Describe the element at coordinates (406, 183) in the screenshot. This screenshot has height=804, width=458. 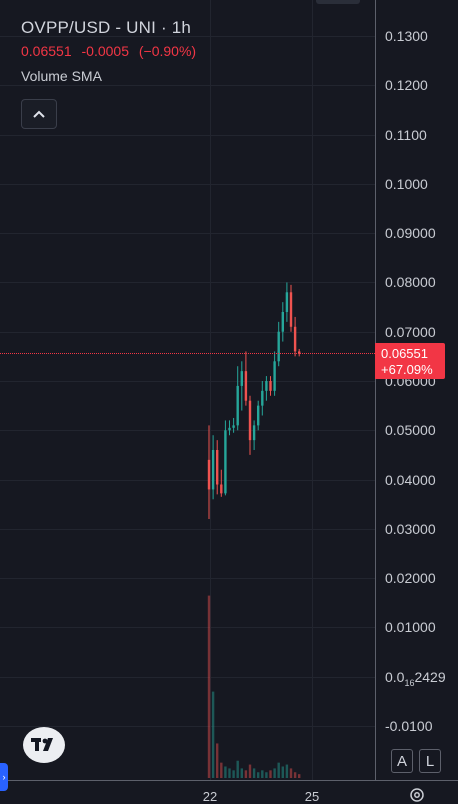
I see `price-tick-label: 0.1000` at that location.